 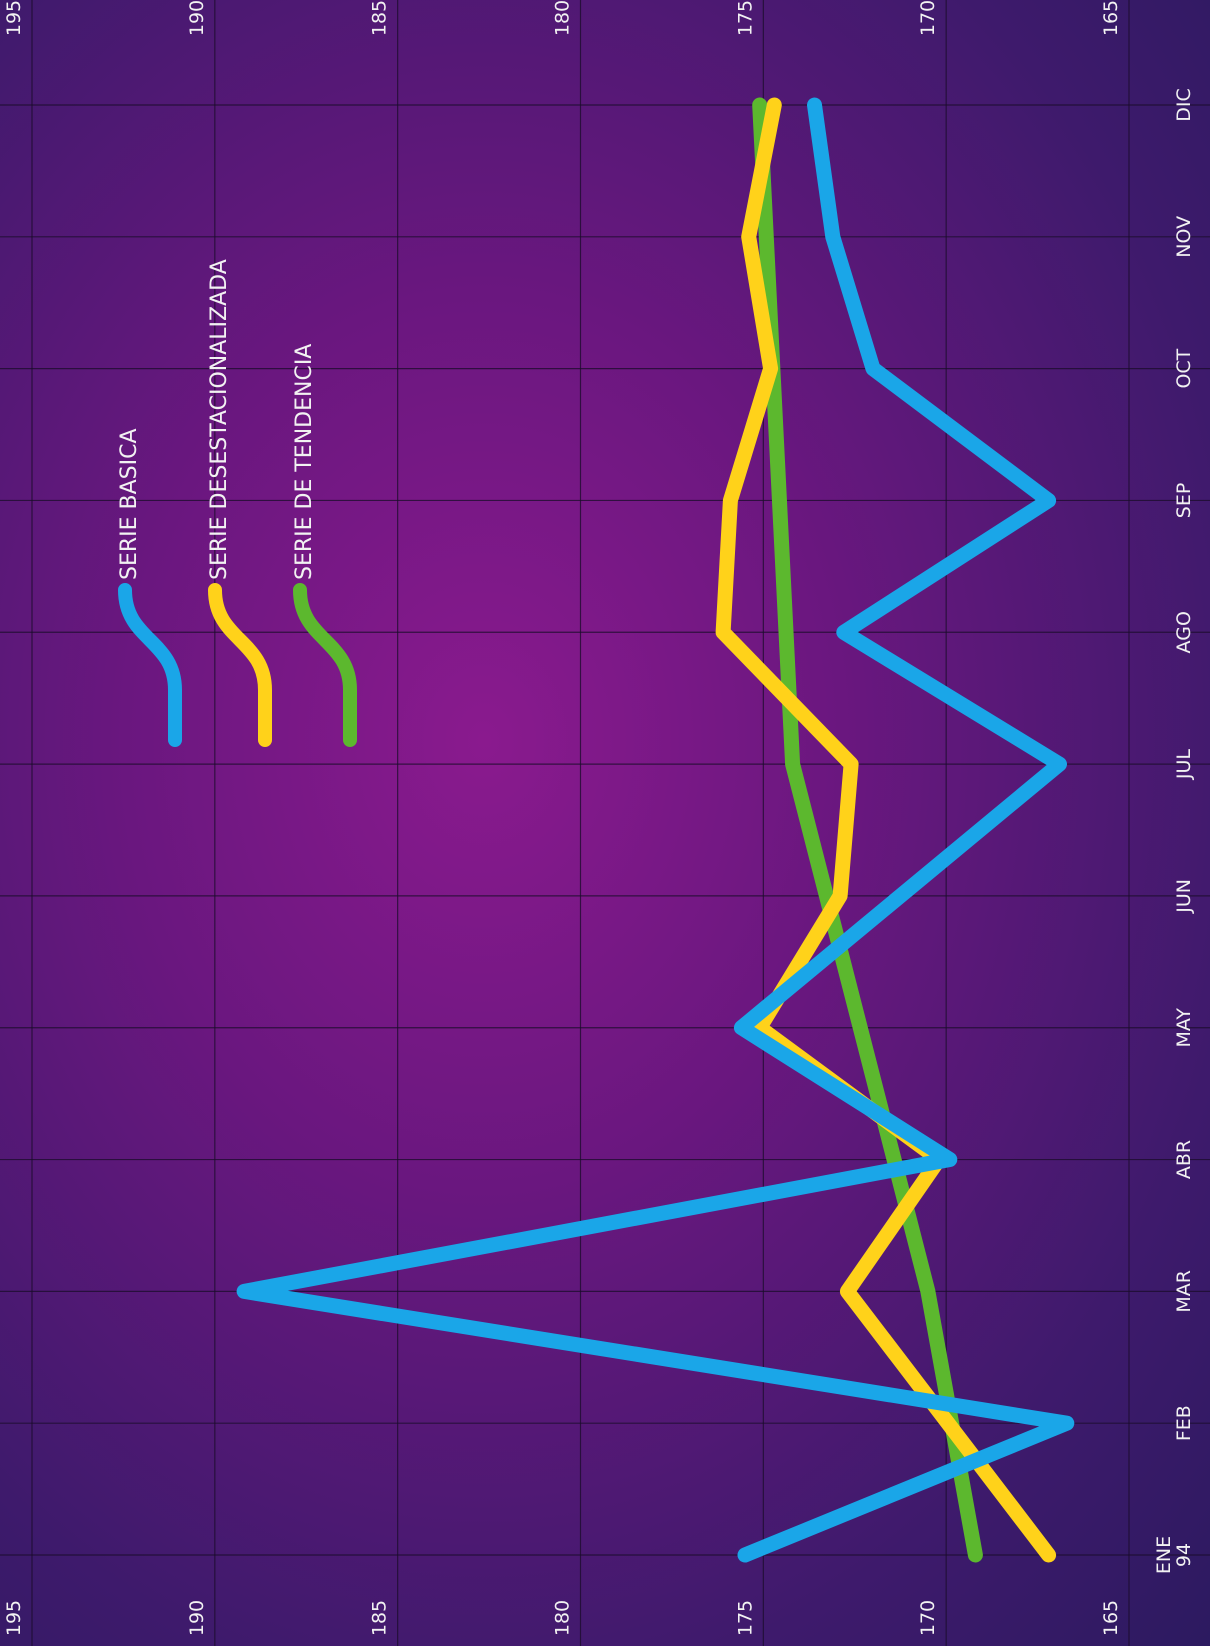 I want to click on value-tick-label-bottom: 195, so click(x=14, y=1618).